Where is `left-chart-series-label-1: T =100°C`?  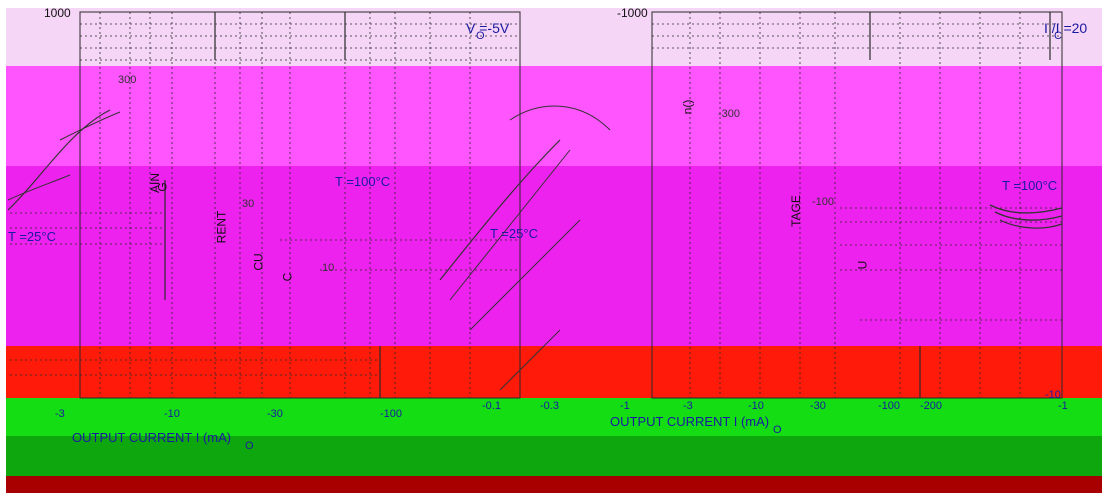
left-chart-series-label-1: T =100°C is located at coordinates (363, 181).